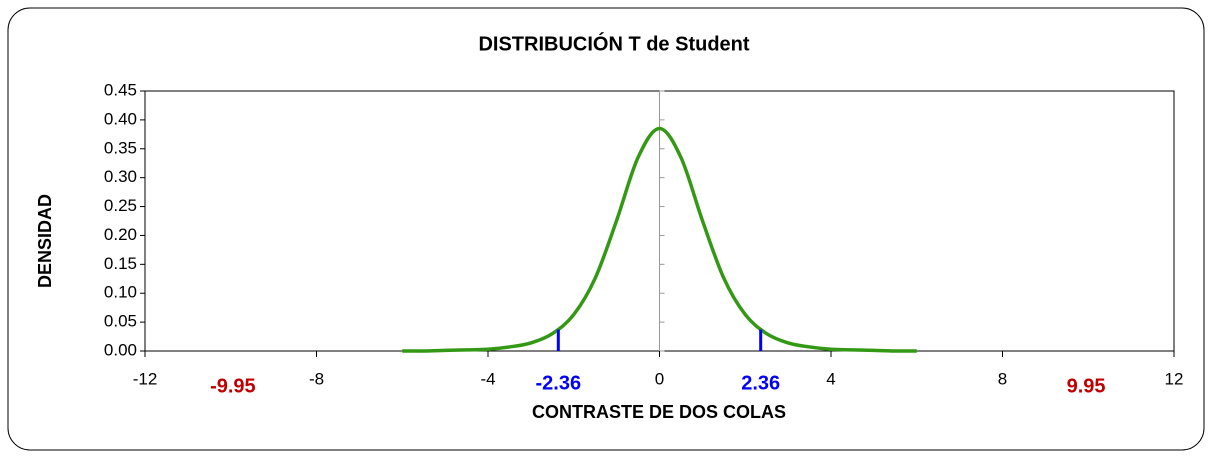  What do you see at coordinates (487, 378) in the screenshot?
I see `x-tick-label: -4` at bounding box center [487, 378].